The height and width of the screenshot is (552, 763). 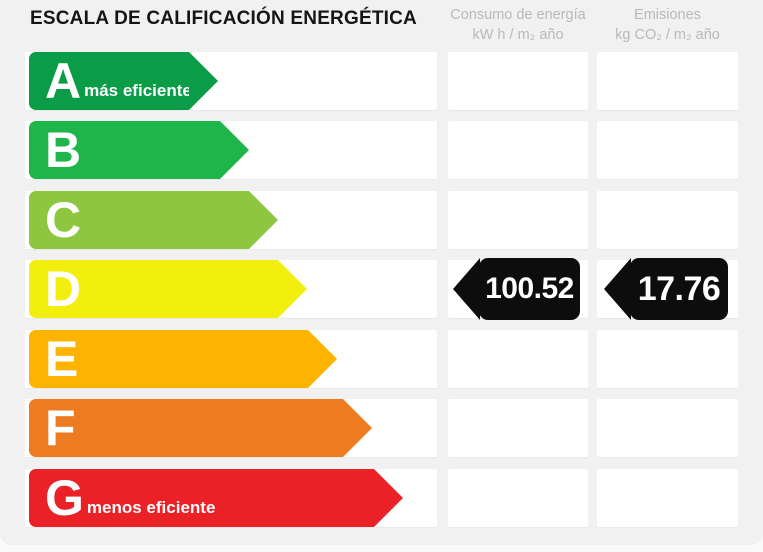 What do you see at coordinates (667, 220) in the screenshot?
I see `emisiones-cell-c` at bounding box center [667, 220].